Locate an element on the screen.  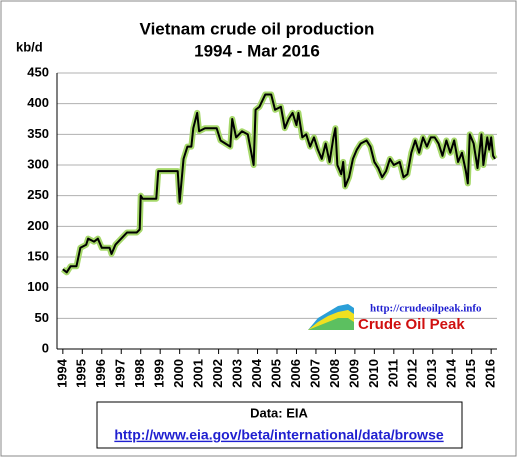
x-tick-label: 2015 is located at coordinates (470, 373).